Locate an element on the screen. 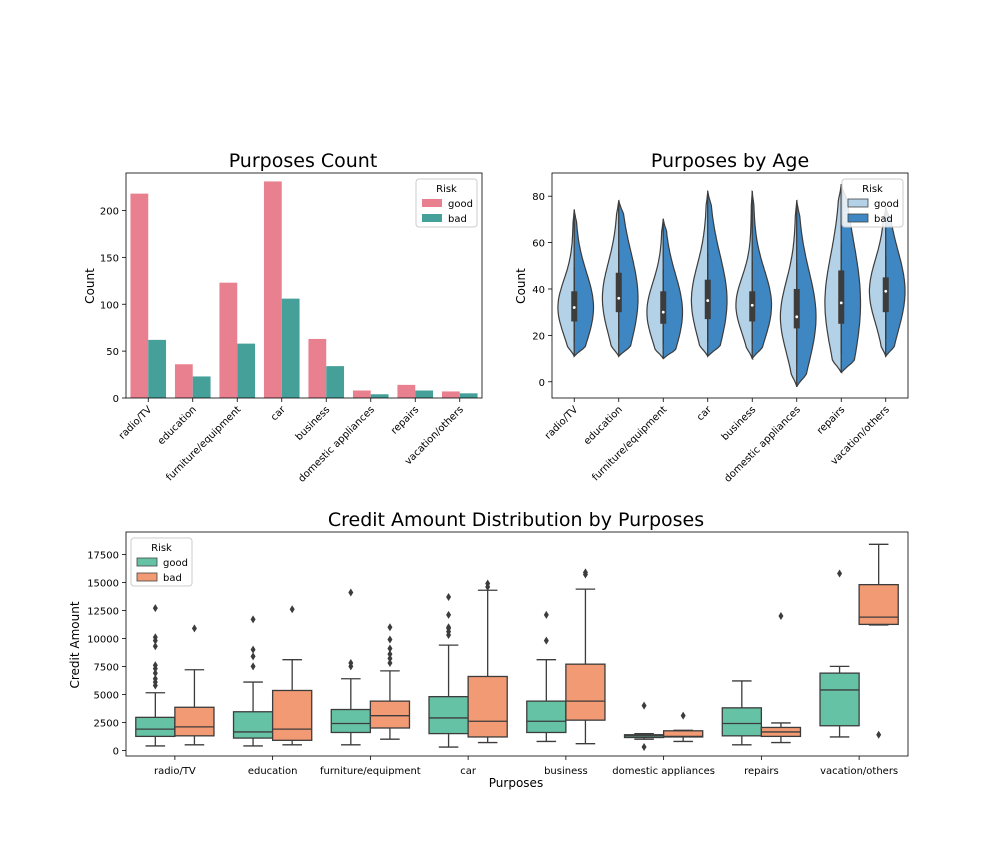 This screenshot has width=1008, height=864. y-tick-label: 7500 is located at coordinates (106, 667).